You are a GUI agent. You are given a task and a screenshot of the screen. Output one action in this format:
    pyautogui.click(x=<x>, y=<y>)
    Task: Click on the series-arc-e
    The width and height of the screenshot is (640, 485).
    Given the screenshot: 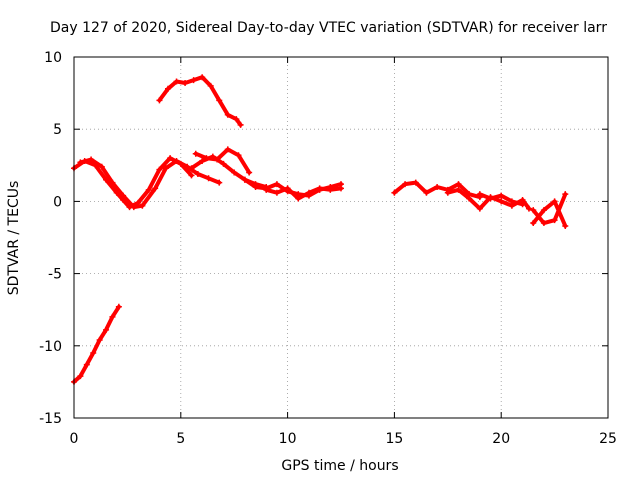 What is the action you would take?
    pyautogui.click(x=229, y=171)
    